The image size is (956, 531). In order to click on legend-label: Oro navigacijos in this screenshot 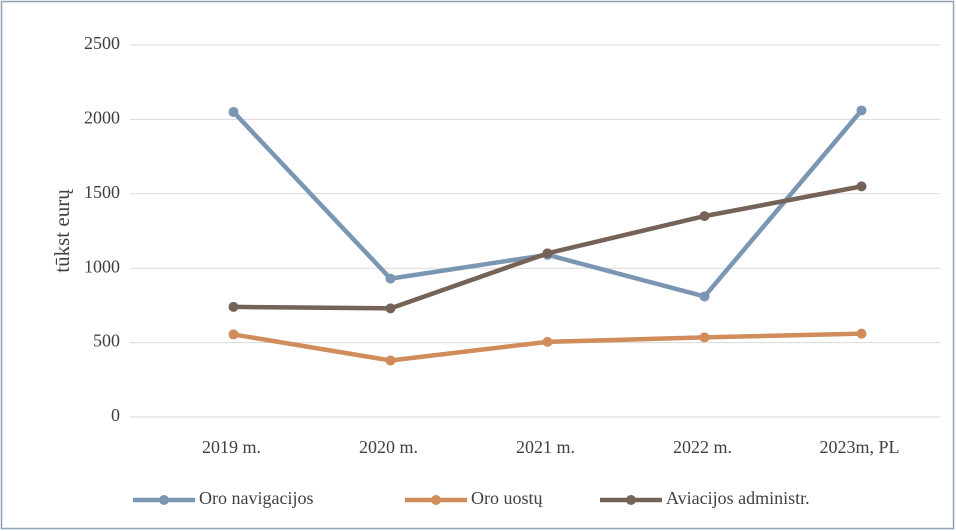, I will do `click(256, 498)`.